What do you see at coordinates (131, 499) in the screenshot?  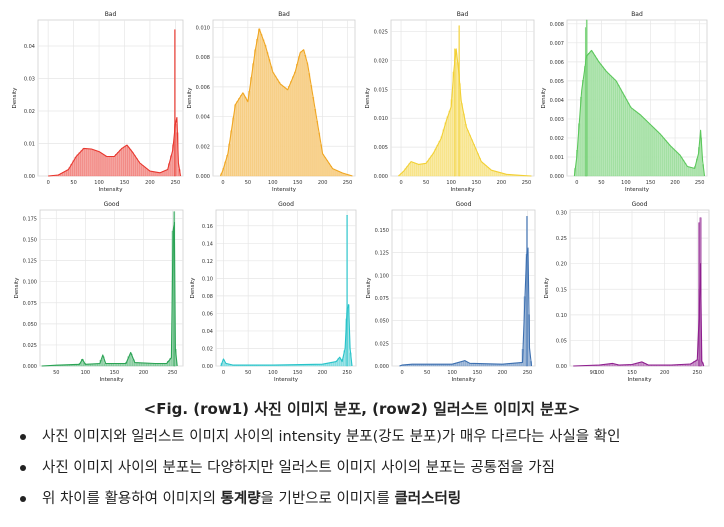 I see `bullet-text: 위 차이를 활용하여 이미지의` at bounding box center [131, 499].